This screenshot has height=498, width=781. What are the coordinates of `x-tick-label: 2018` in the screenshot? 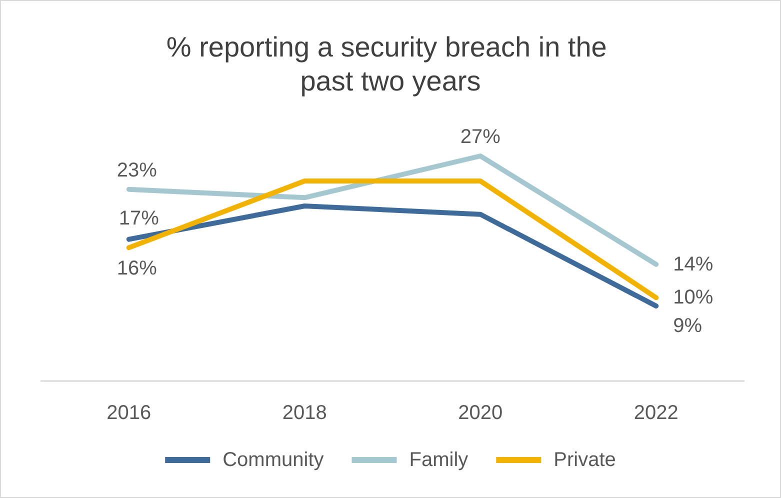 It's located at (304, 413).